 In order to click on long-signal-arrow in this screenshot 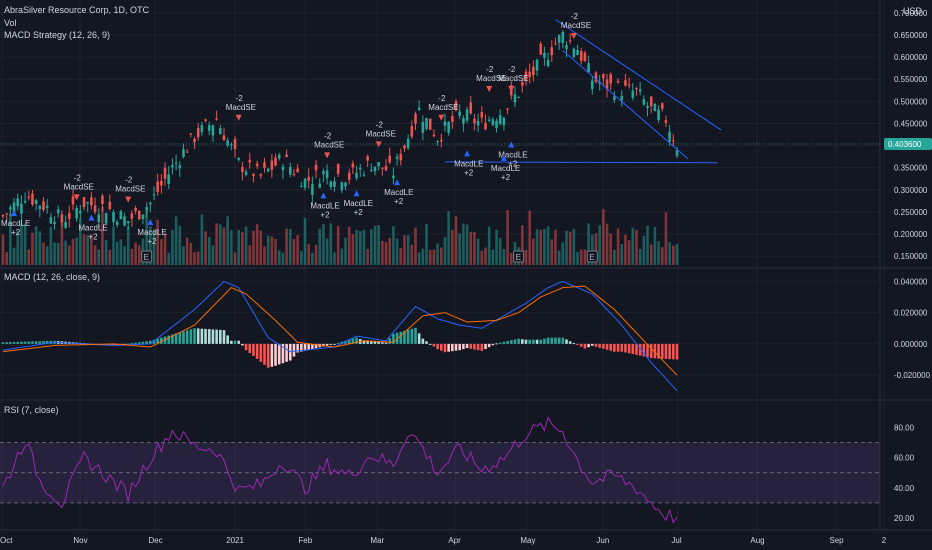, I will do `click(91, 217)`.